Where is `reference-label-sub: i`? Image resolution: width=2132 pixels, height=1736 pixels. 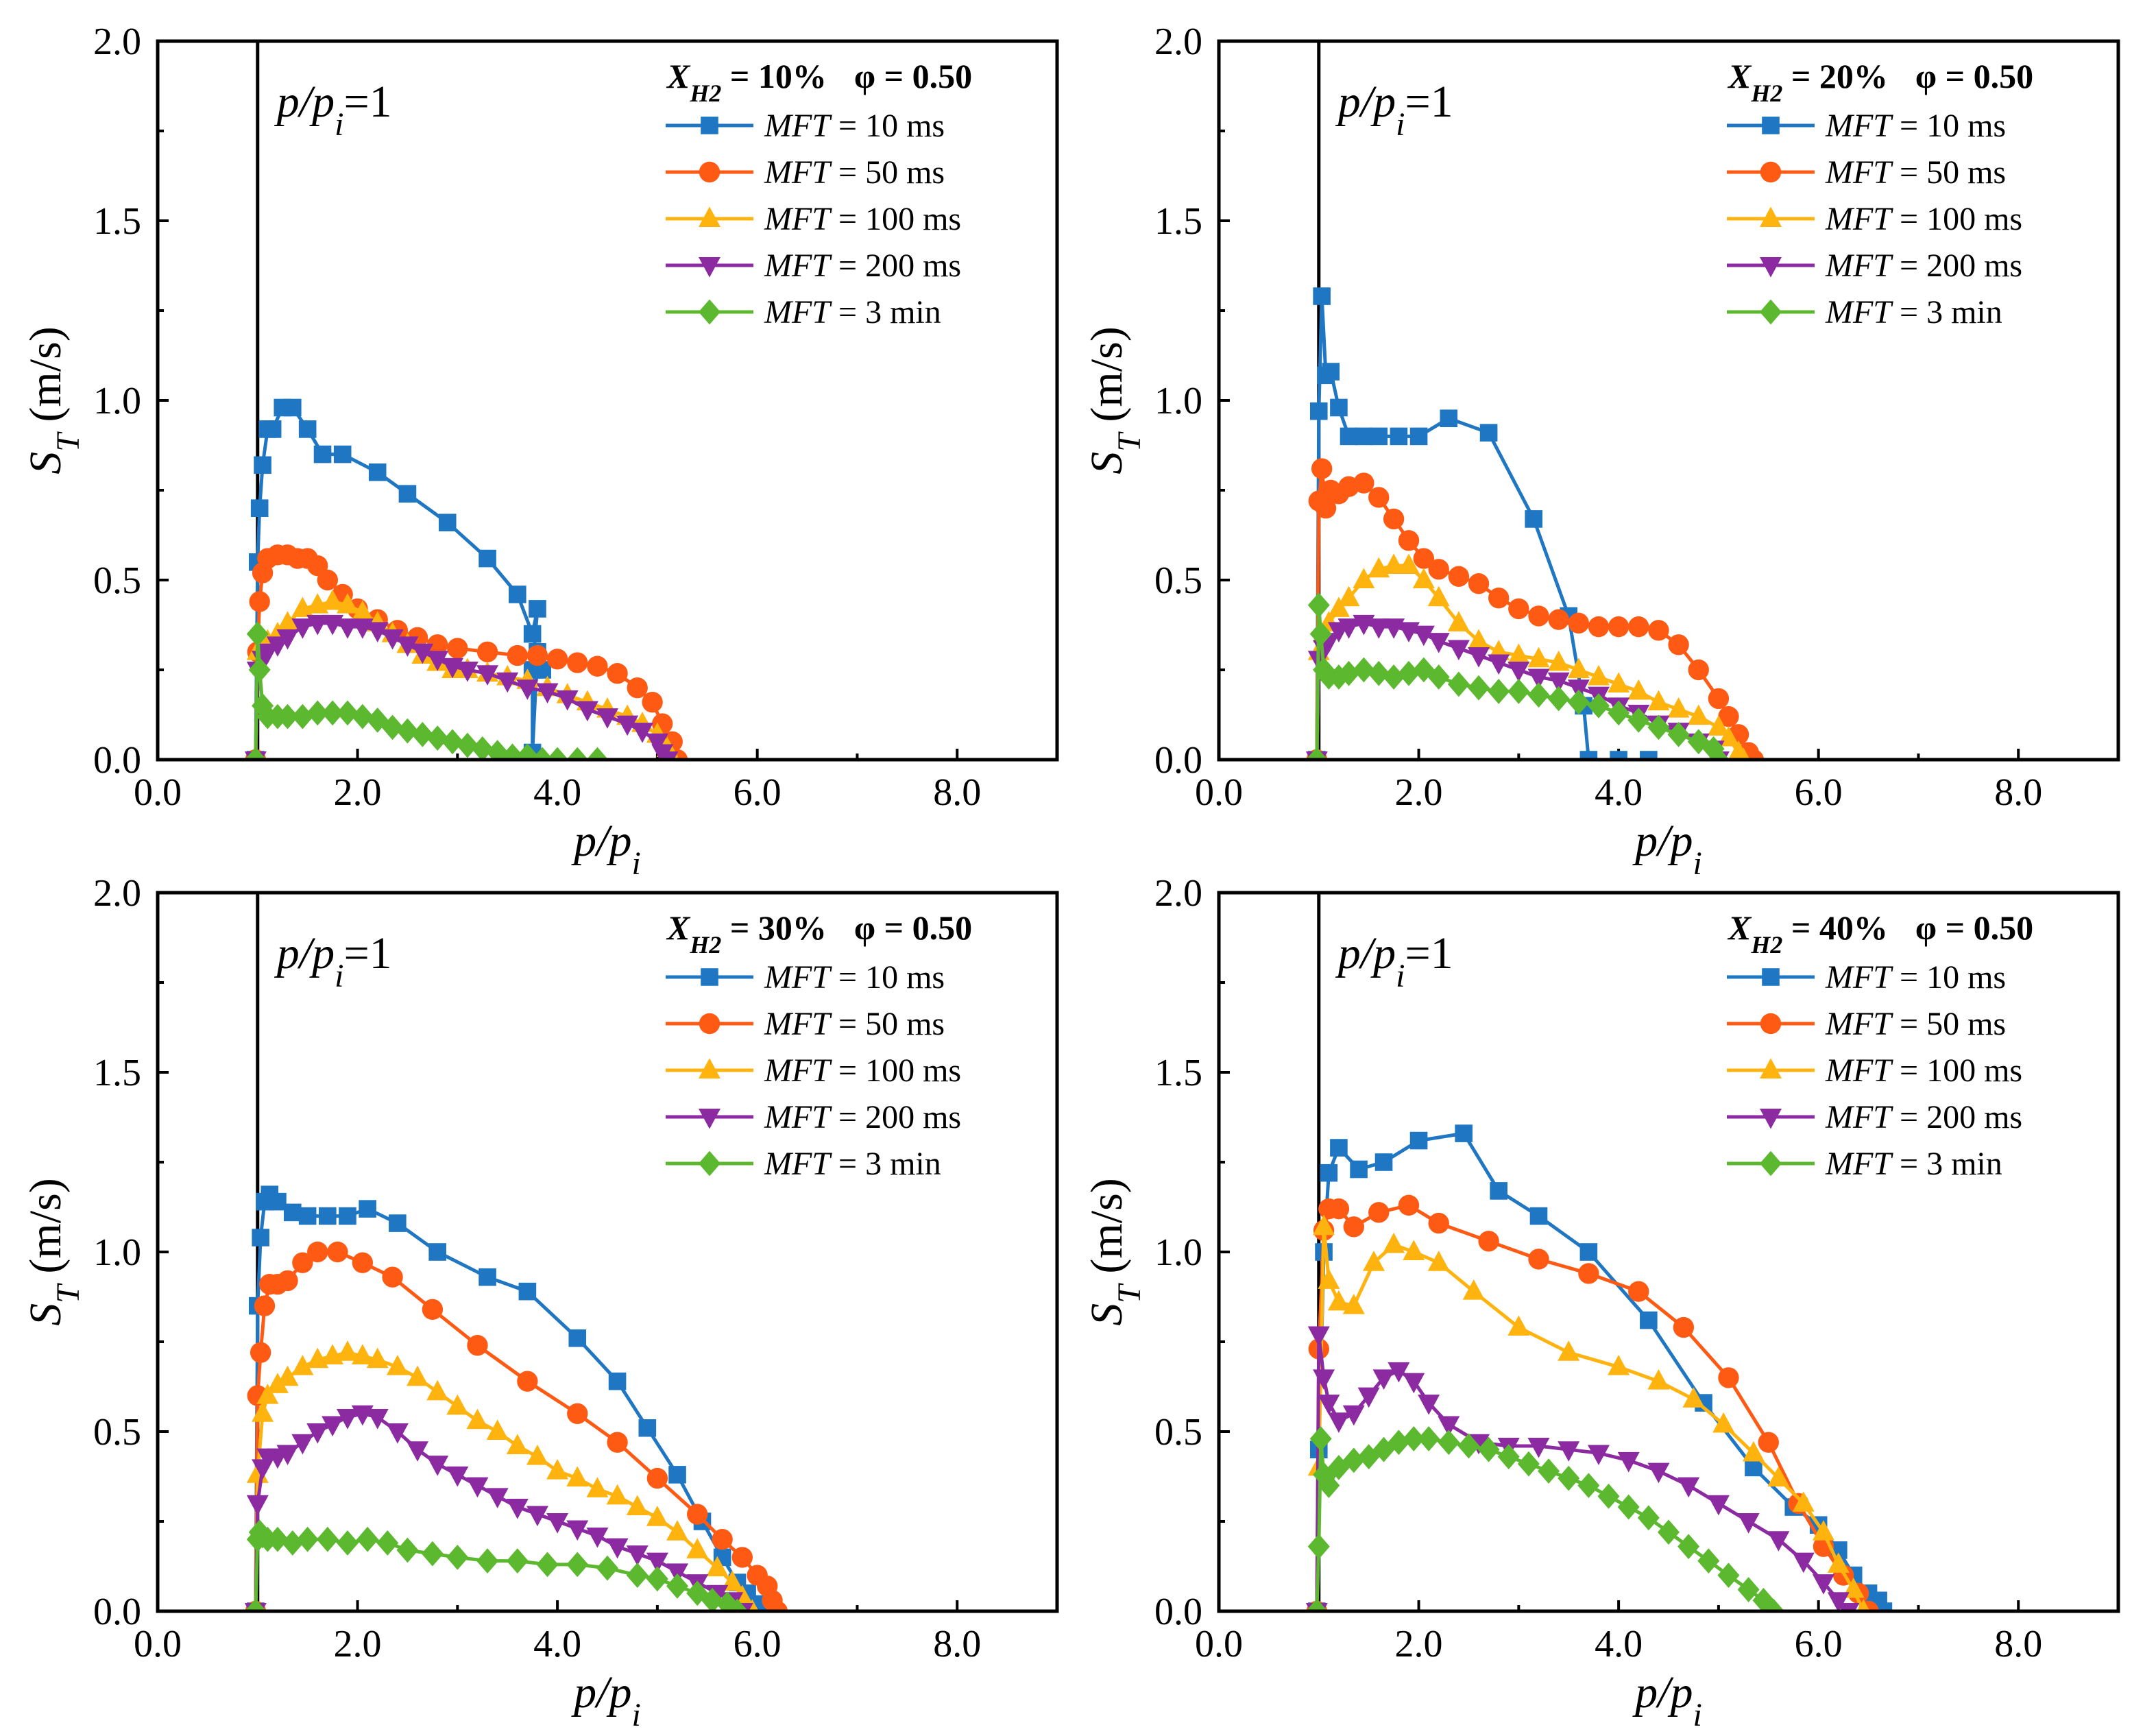 reference-label-sub: i is located at coordinates (1400, 125).